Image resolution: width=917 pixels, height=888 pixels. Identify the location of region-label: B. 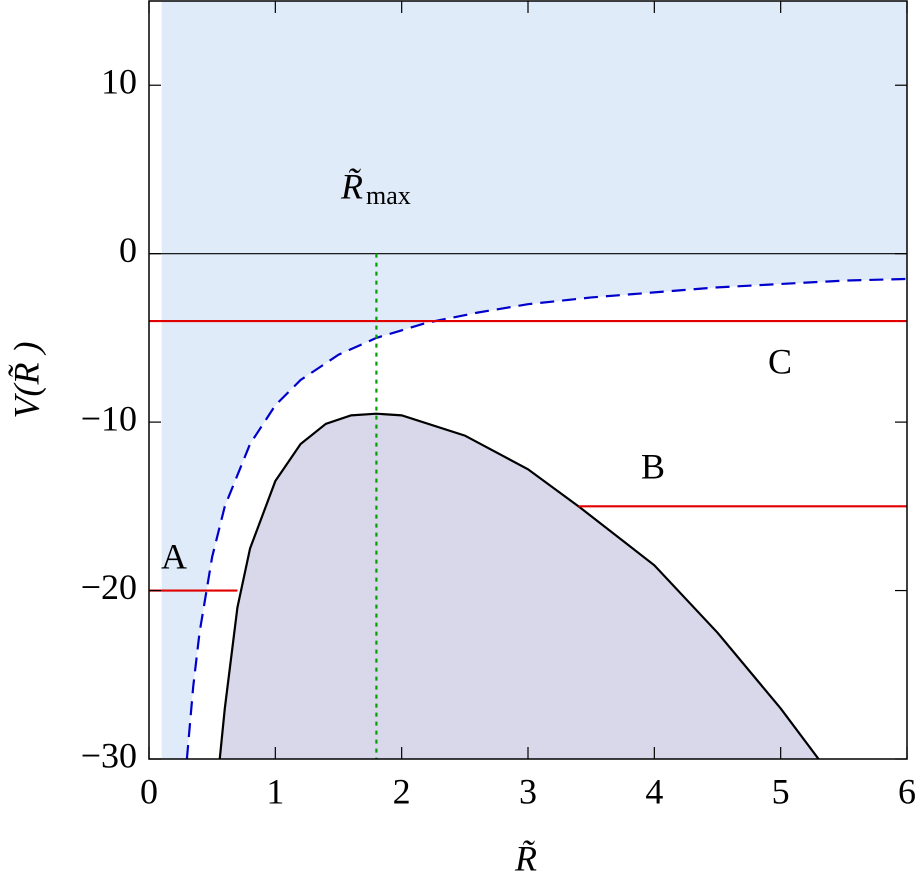
(653, 466).